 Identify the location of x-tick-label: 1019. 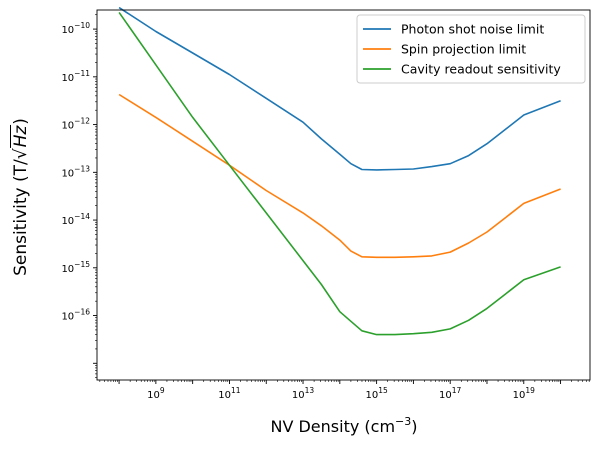
(524, 393).